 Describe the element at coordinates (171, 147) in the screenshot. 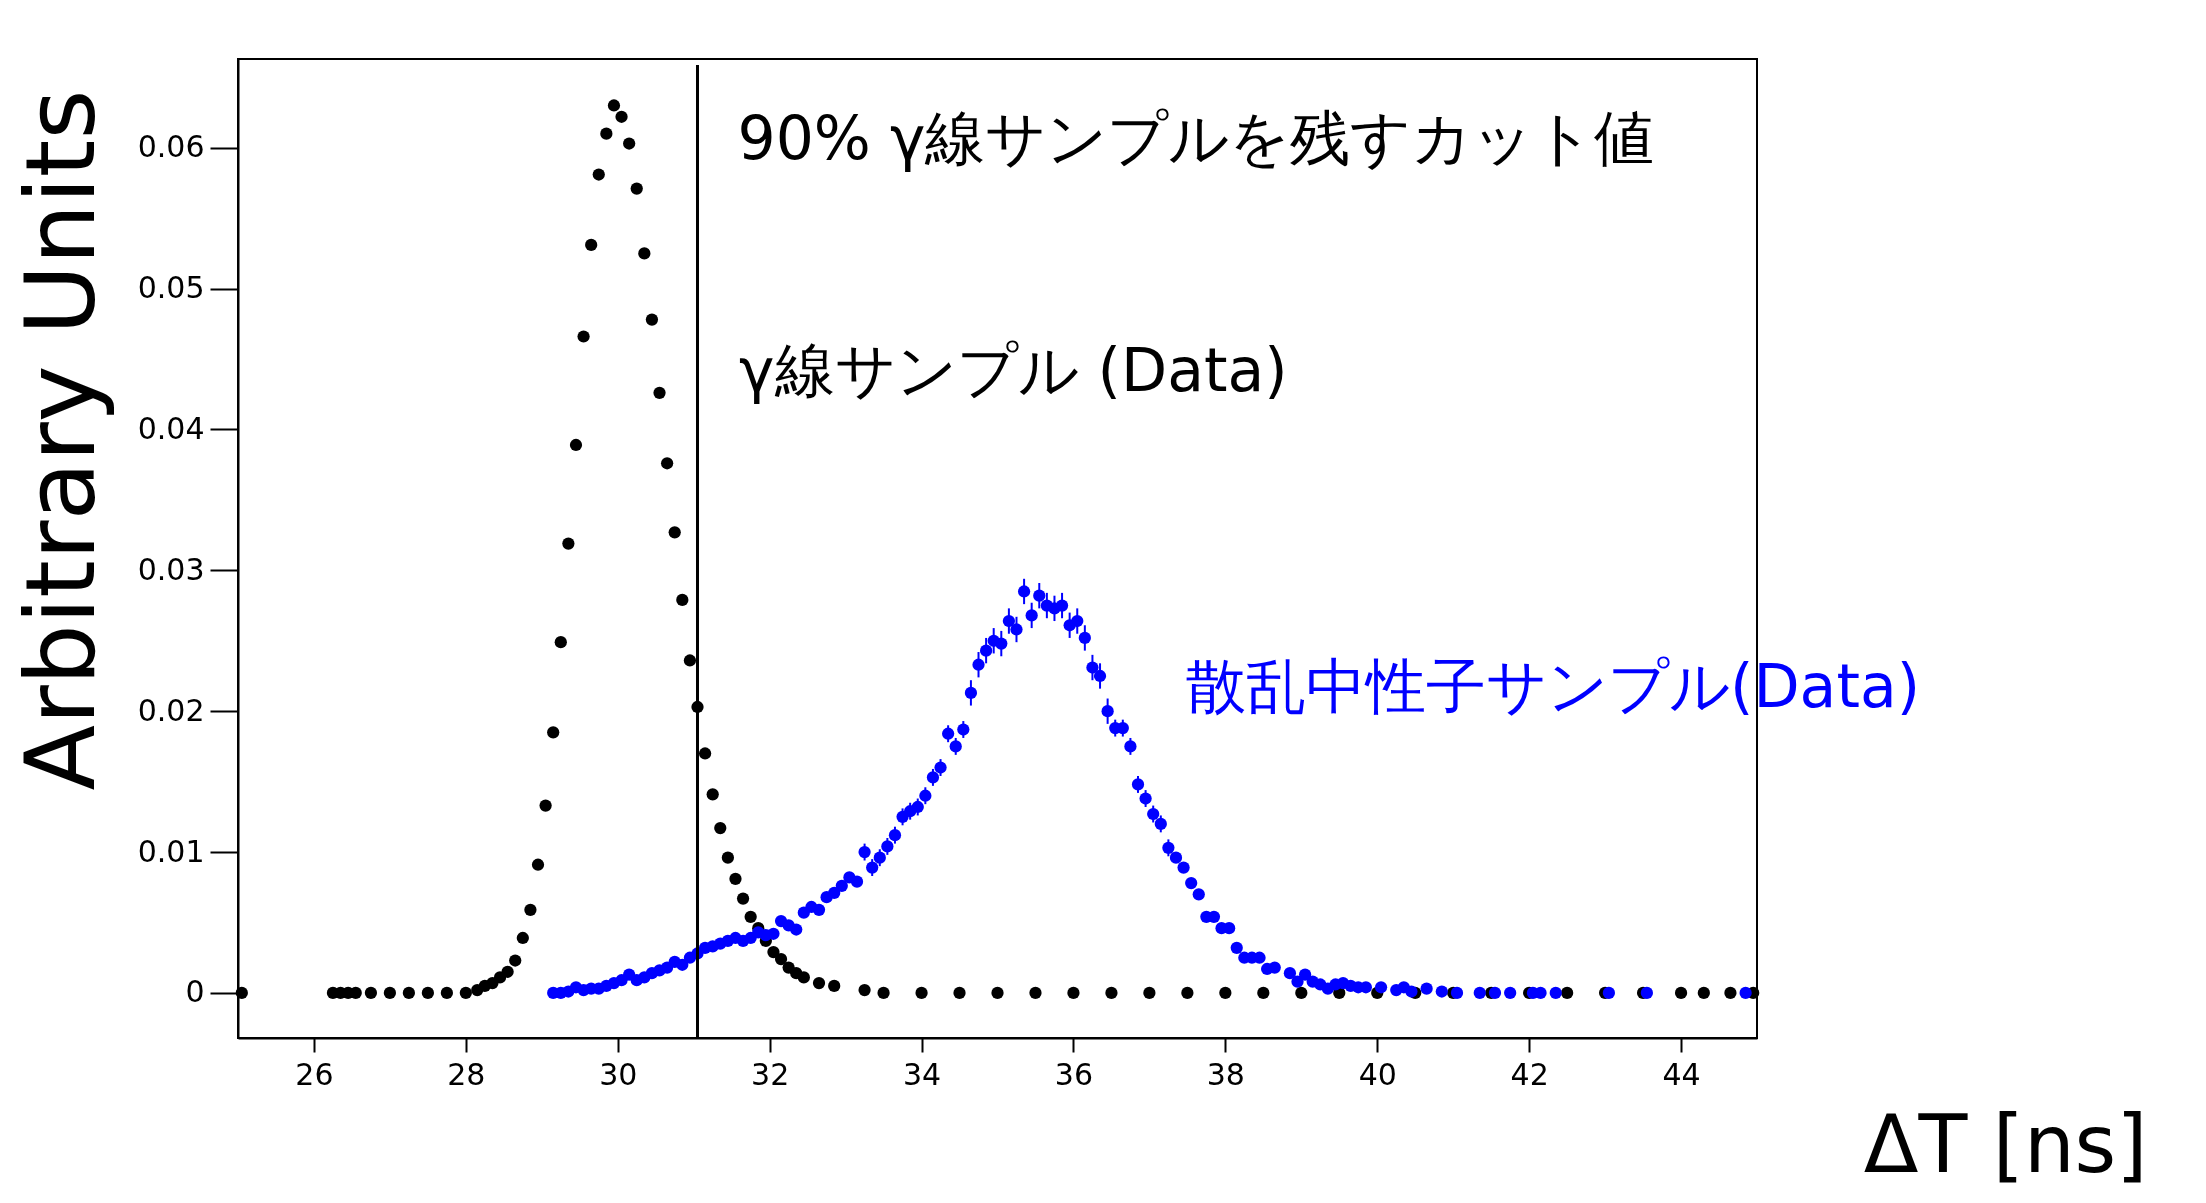

I see `y-tick-label: 0.06` at that location.